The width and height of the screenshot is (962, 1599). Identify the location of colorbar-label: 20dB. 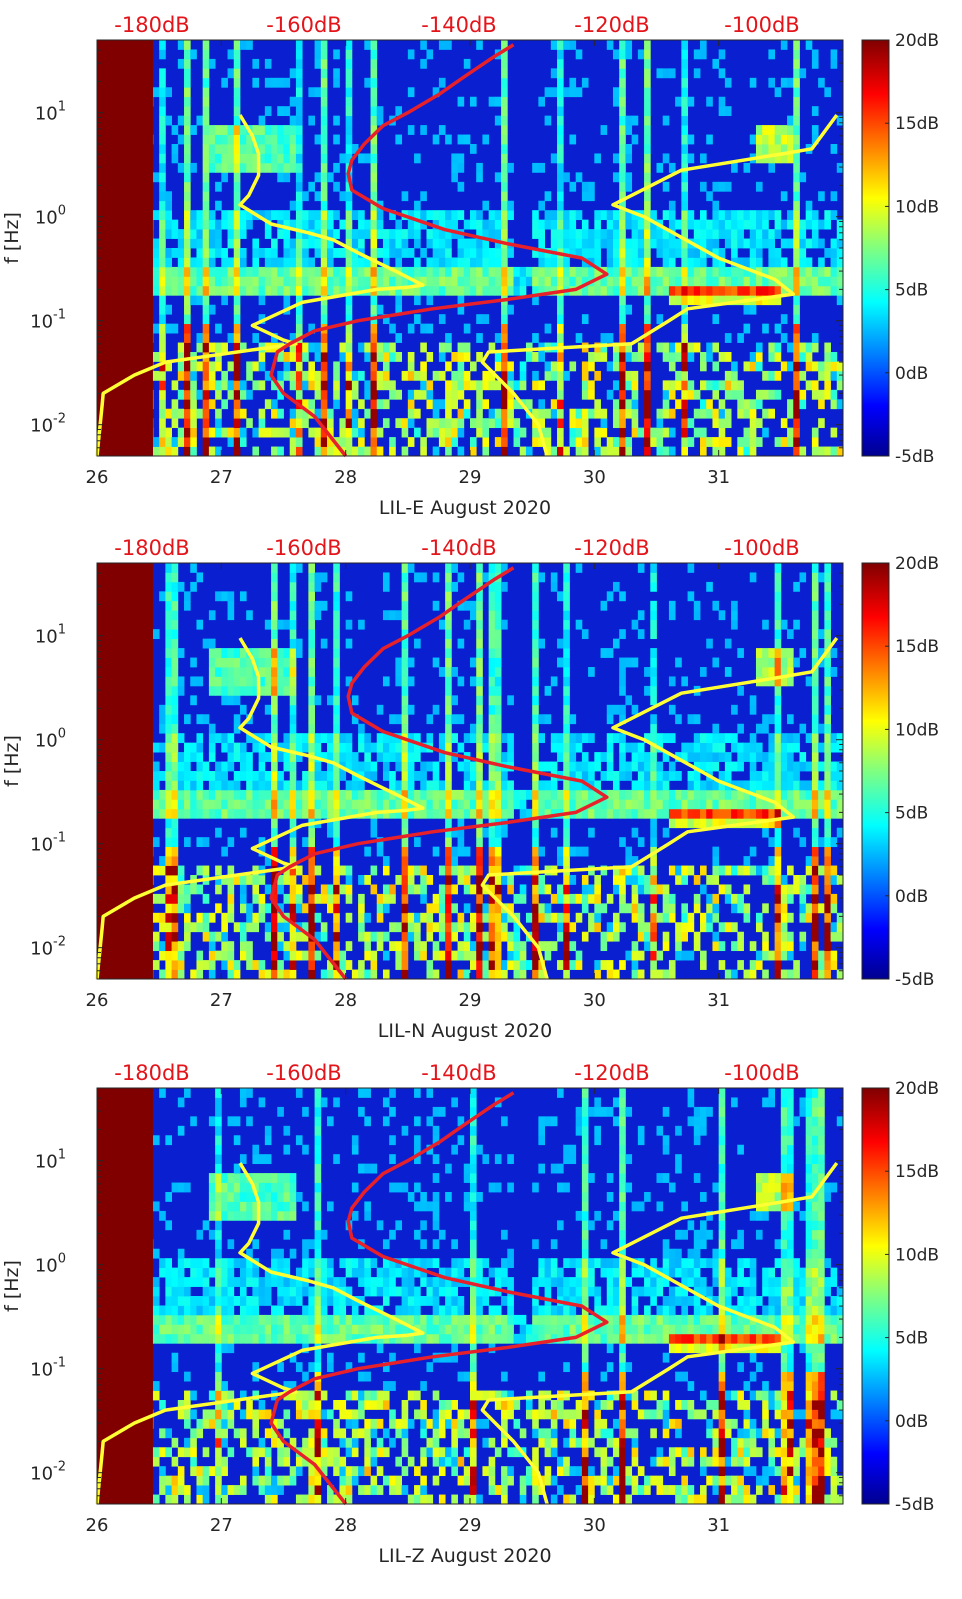
(917, 41).